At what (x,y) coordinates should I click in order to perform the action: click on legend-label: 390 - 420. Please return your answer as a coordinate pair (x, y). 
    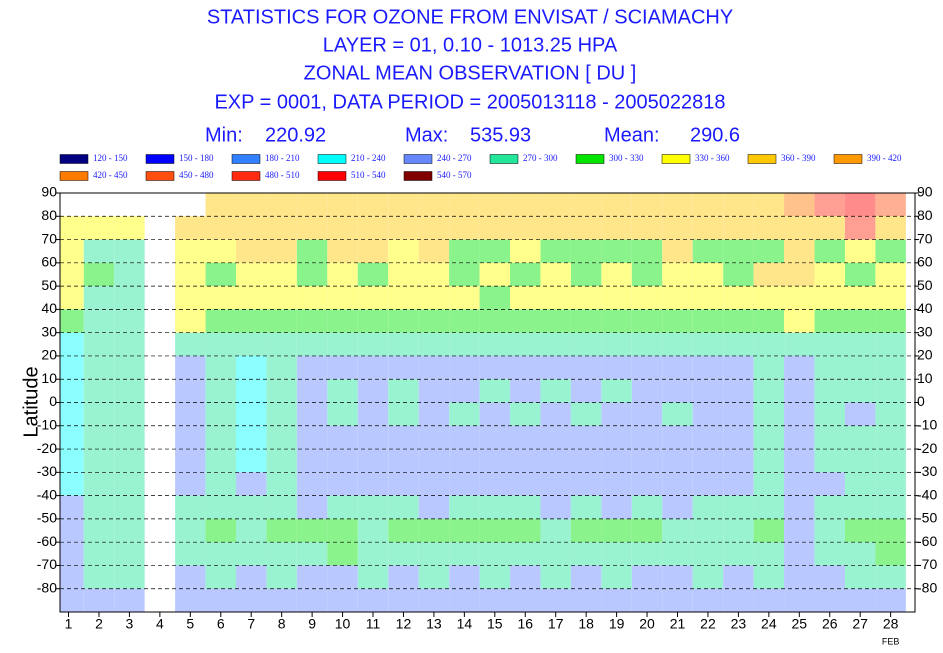
    Looking at the image, I should click on (884, 158).